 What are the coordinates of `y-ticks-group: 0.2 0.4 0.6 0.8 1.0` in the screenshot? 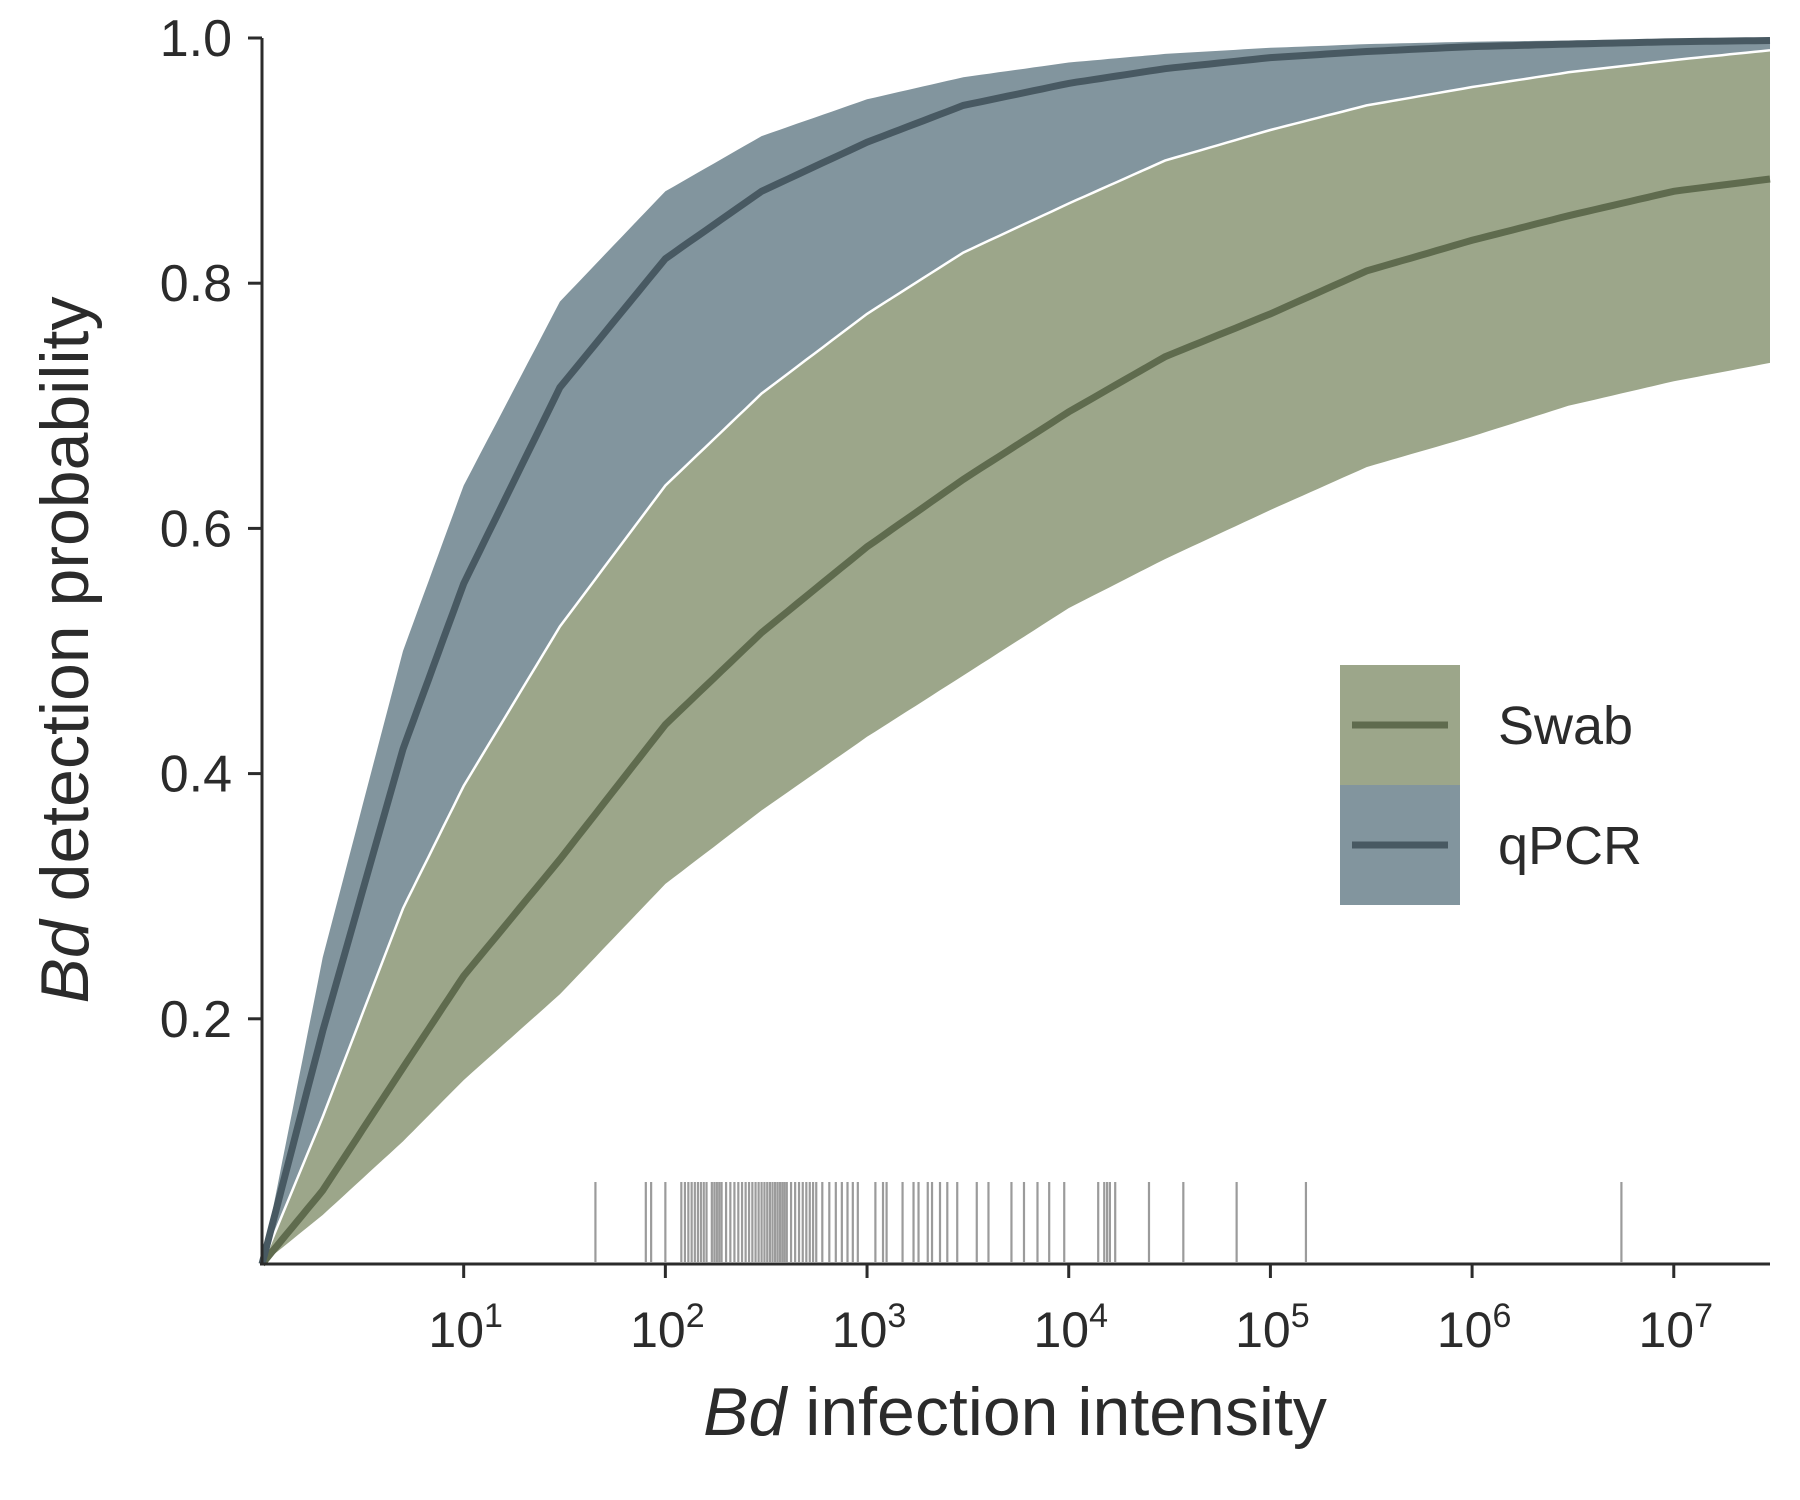 It's located at (211, 529).